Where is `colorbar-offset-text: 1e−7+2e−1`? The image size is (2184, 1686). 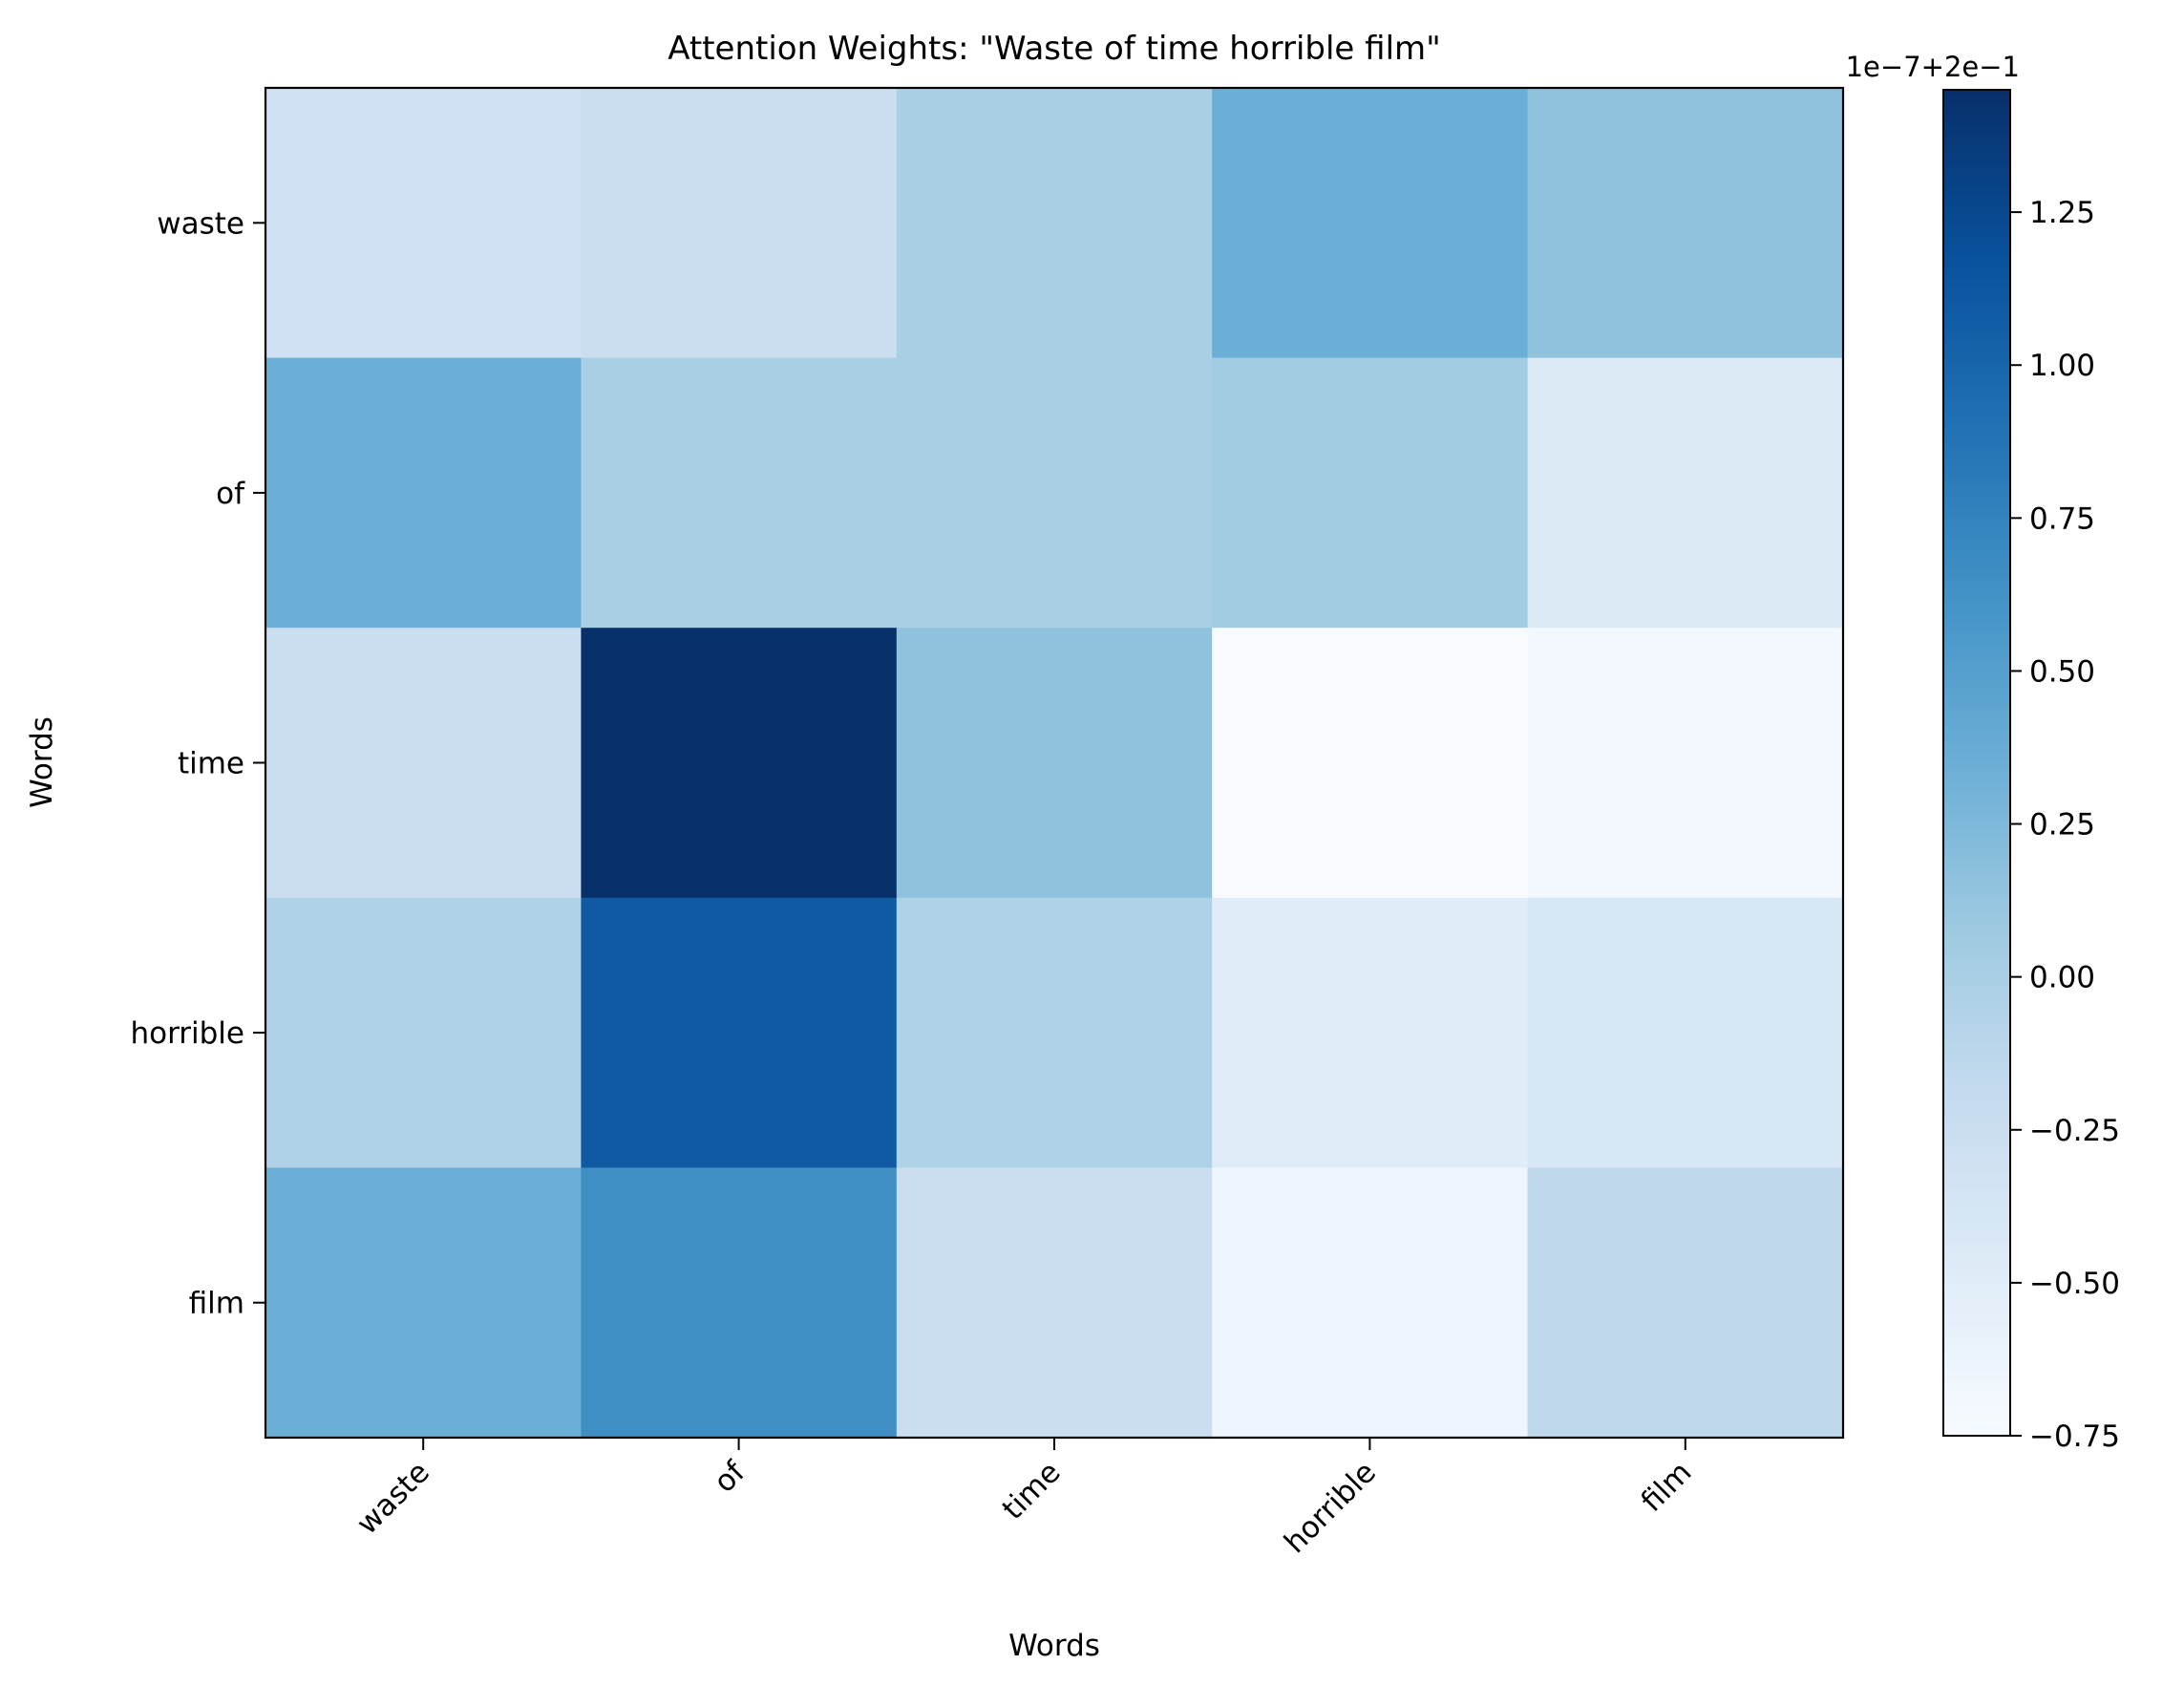
colorbar-offset-text: 1e−7+2e−1 is located at coordinates (1933, 67).